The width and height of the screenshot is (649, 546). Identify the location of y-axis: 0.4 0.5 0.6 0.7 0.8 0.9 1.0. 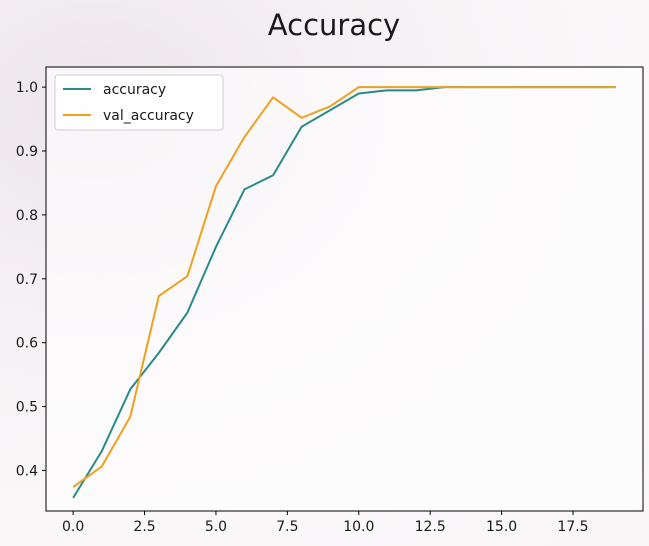
(31, 279).